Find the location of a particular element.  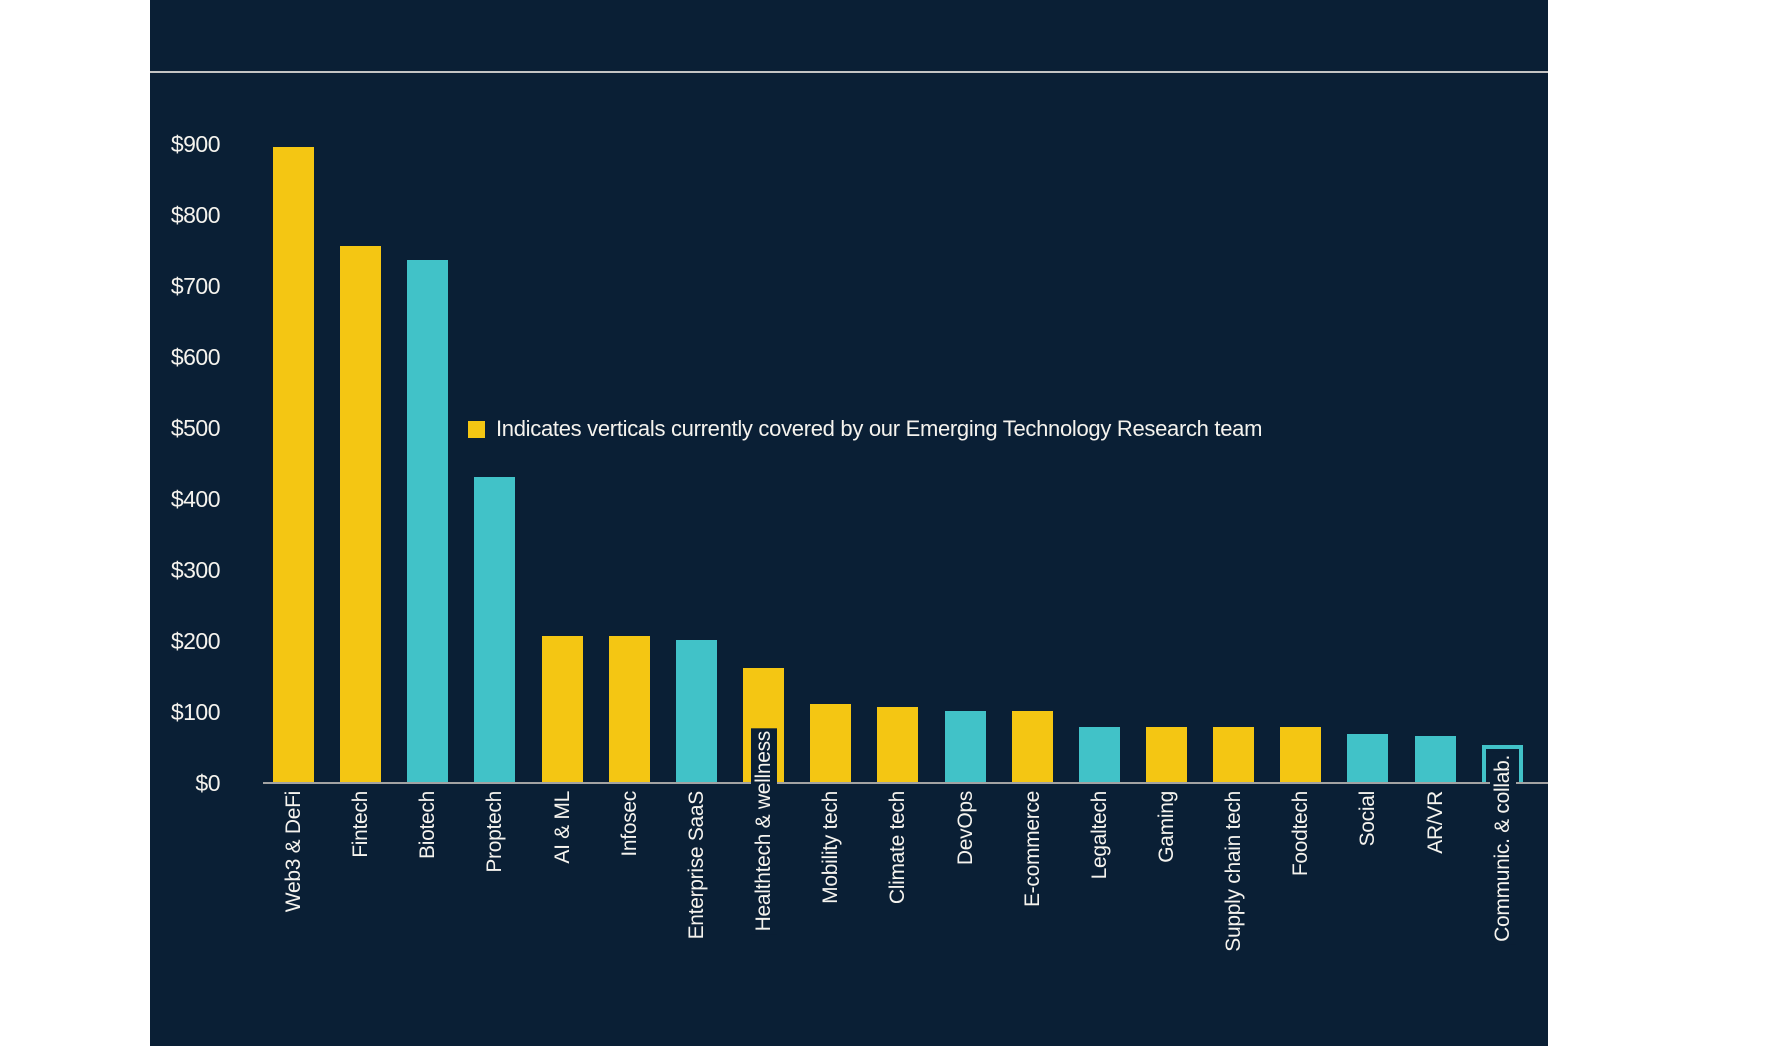

bar-devops is located at coordinates (965, 746).